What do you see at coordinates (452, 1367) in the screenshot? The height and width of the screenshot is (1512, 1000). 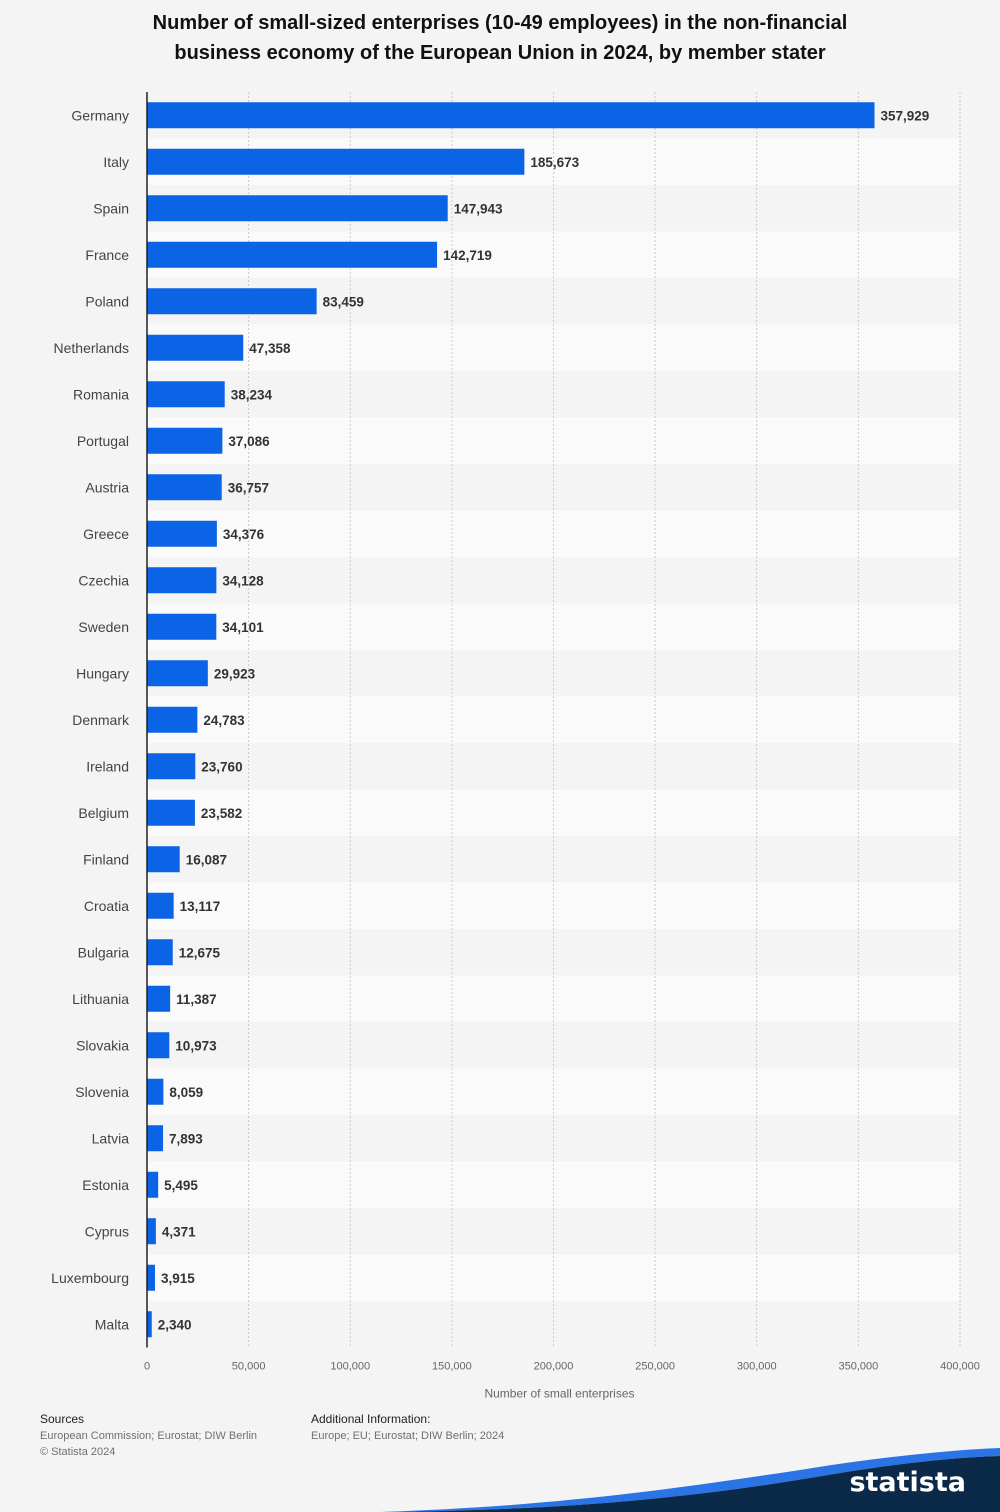 I see `x-tick-label: 150,000` at bounding box center [452, 1367].